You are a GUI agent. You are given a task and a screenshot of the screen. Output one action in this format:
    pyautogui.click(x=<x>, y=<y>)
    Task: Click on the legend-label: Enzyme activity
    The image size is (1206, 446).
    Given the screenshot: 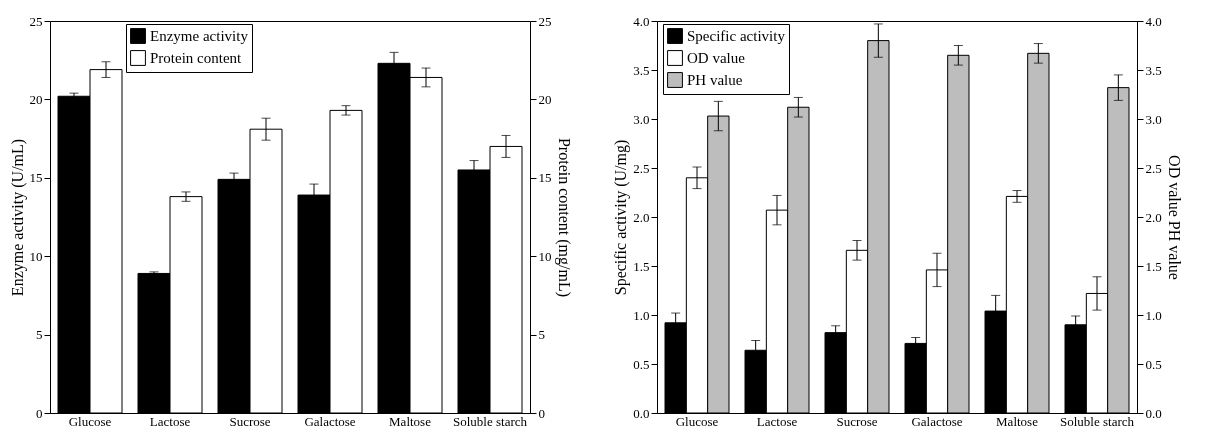 What is the action you would take?
    pyautogui.click(x=199, y=36)
    